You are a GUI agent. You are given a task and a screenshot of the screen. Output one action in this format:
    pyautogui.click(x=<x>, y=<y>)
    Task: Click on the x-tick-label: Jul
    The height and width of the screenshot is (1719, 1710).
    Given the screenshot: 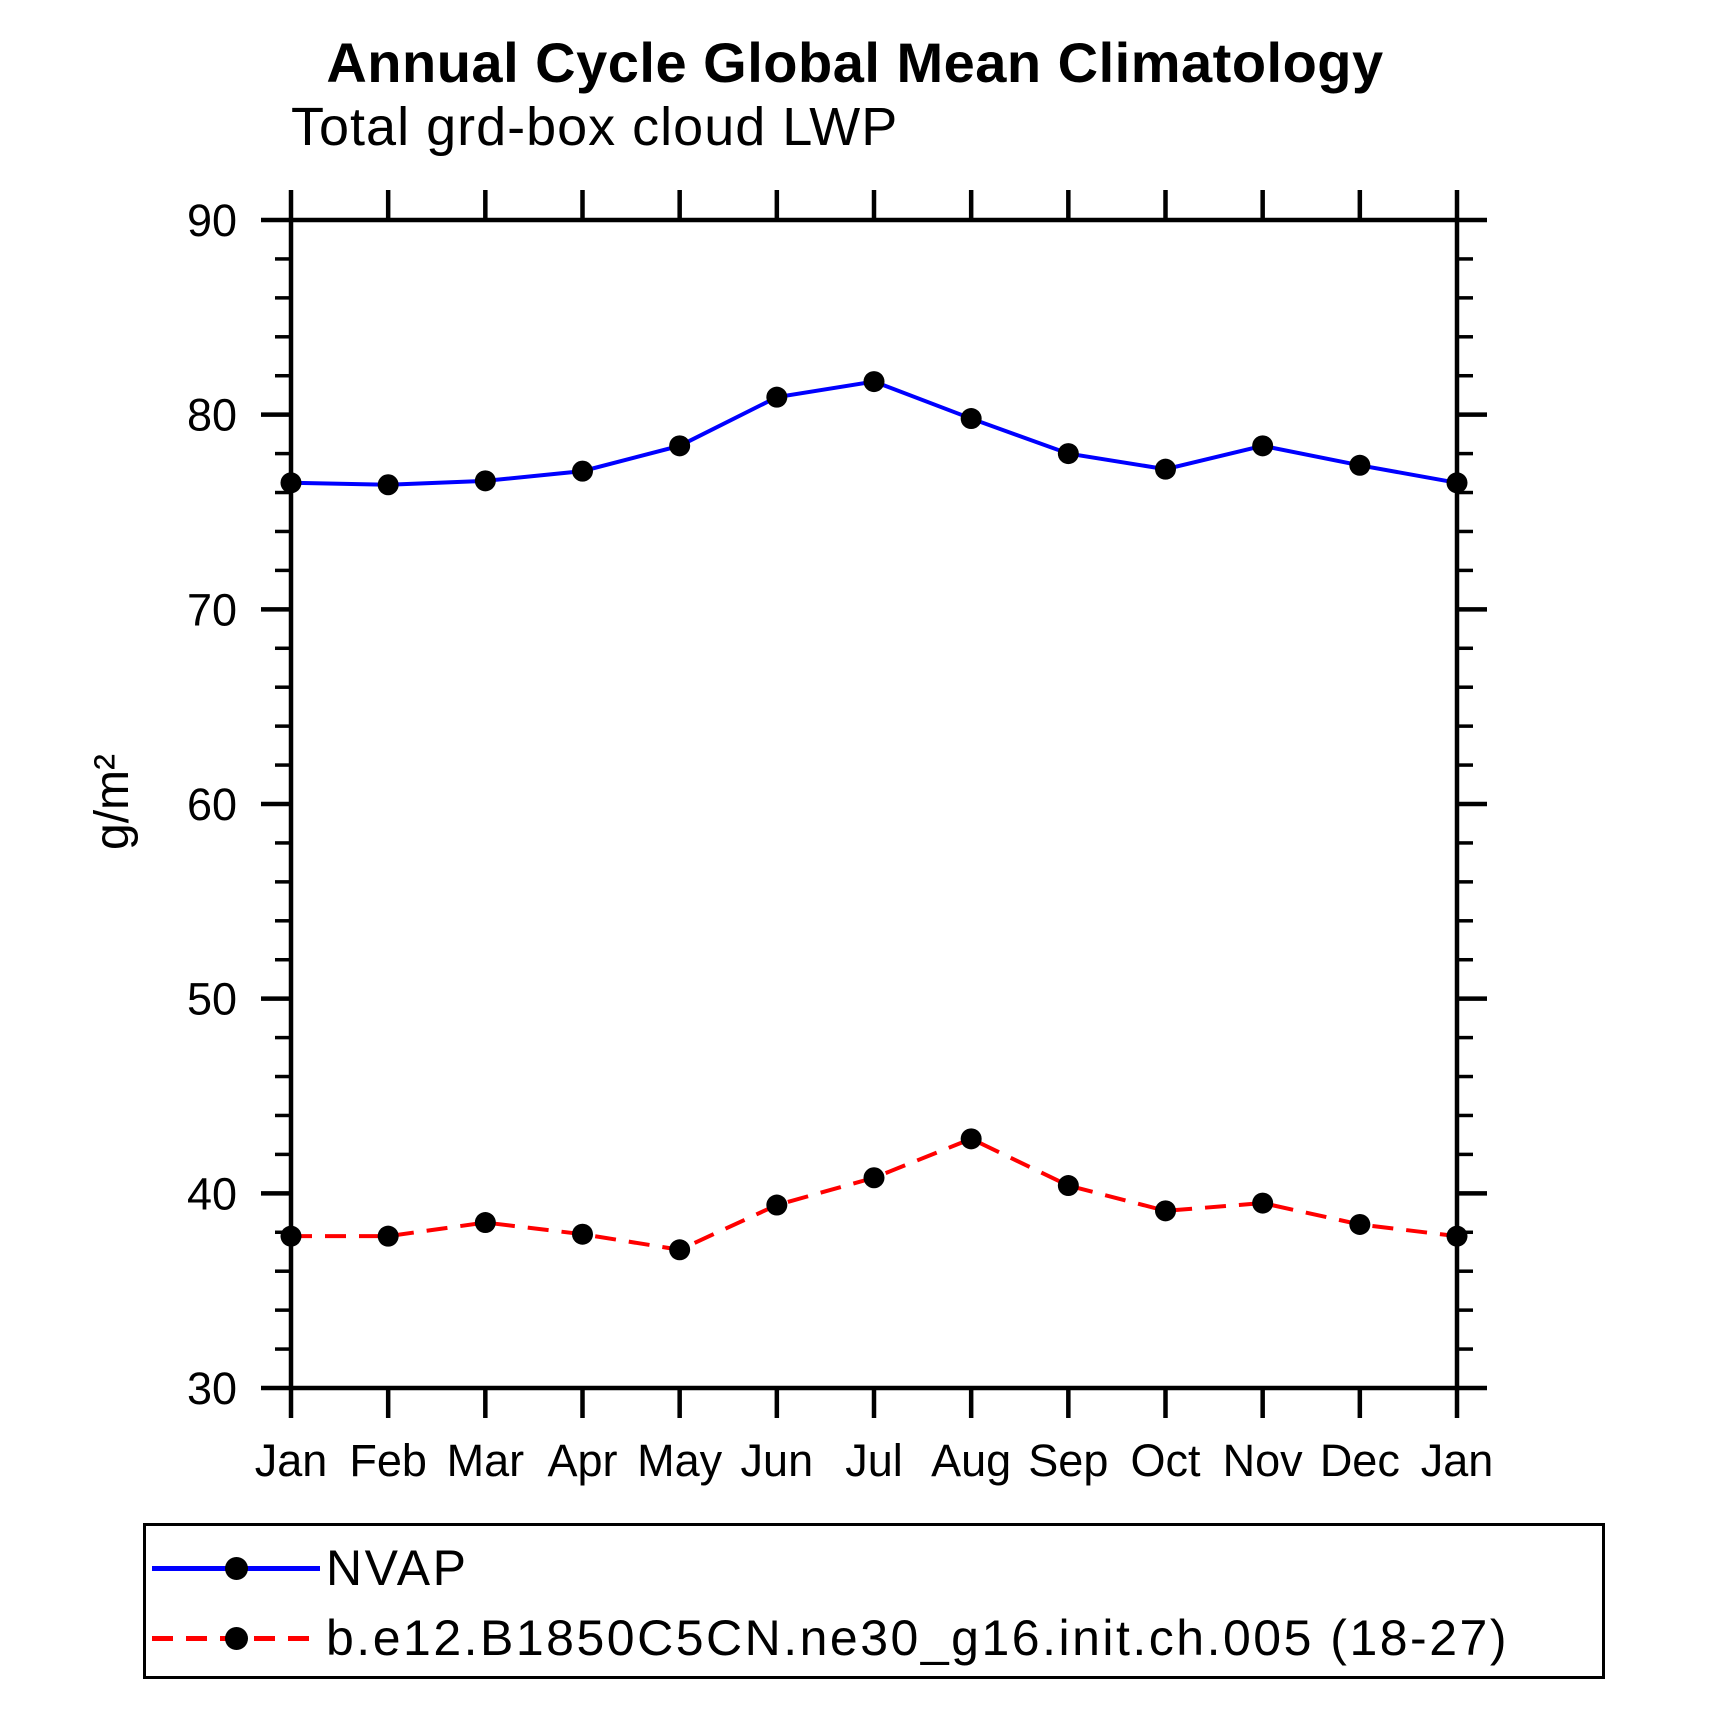 What is the action you would take?
    pyautogui.click(x=874, y=1460)
    